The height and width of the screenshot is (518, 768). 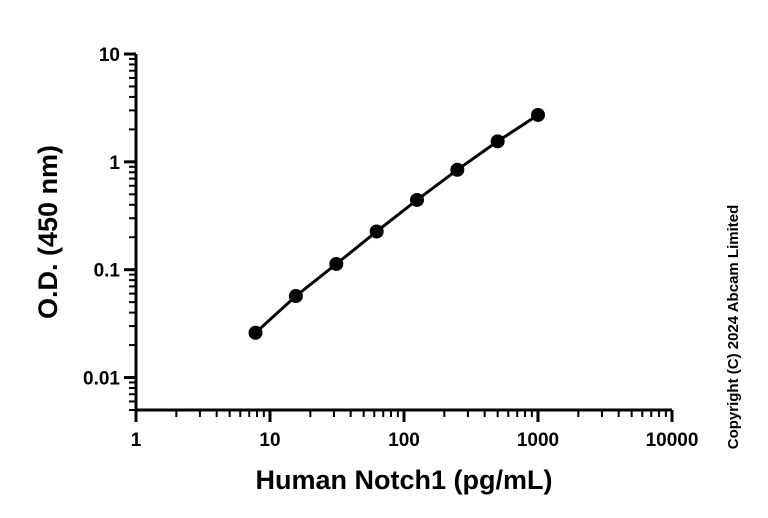 I want to click on x-axis-major-ticks, so click(x=404, y=416).